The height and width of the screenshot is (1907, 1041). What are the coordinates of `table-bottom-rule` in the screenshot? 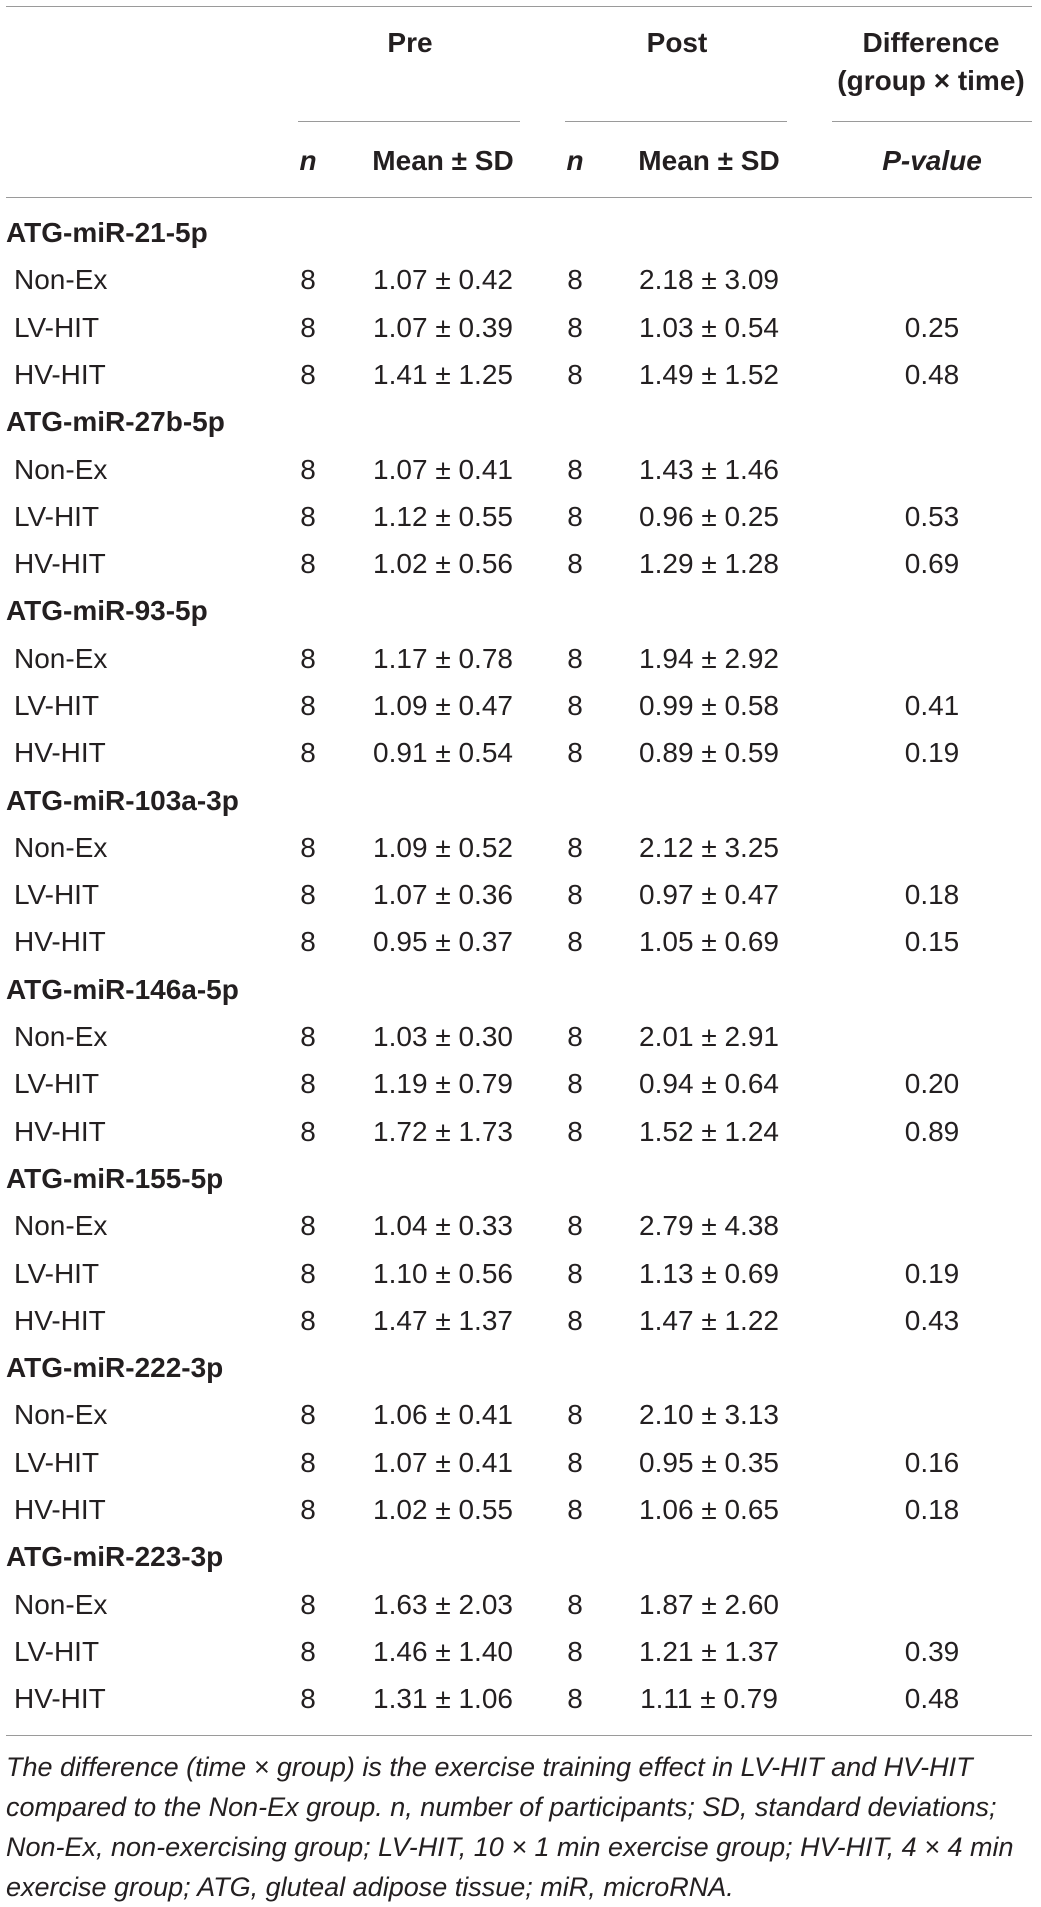 It's located at (519, 1735).